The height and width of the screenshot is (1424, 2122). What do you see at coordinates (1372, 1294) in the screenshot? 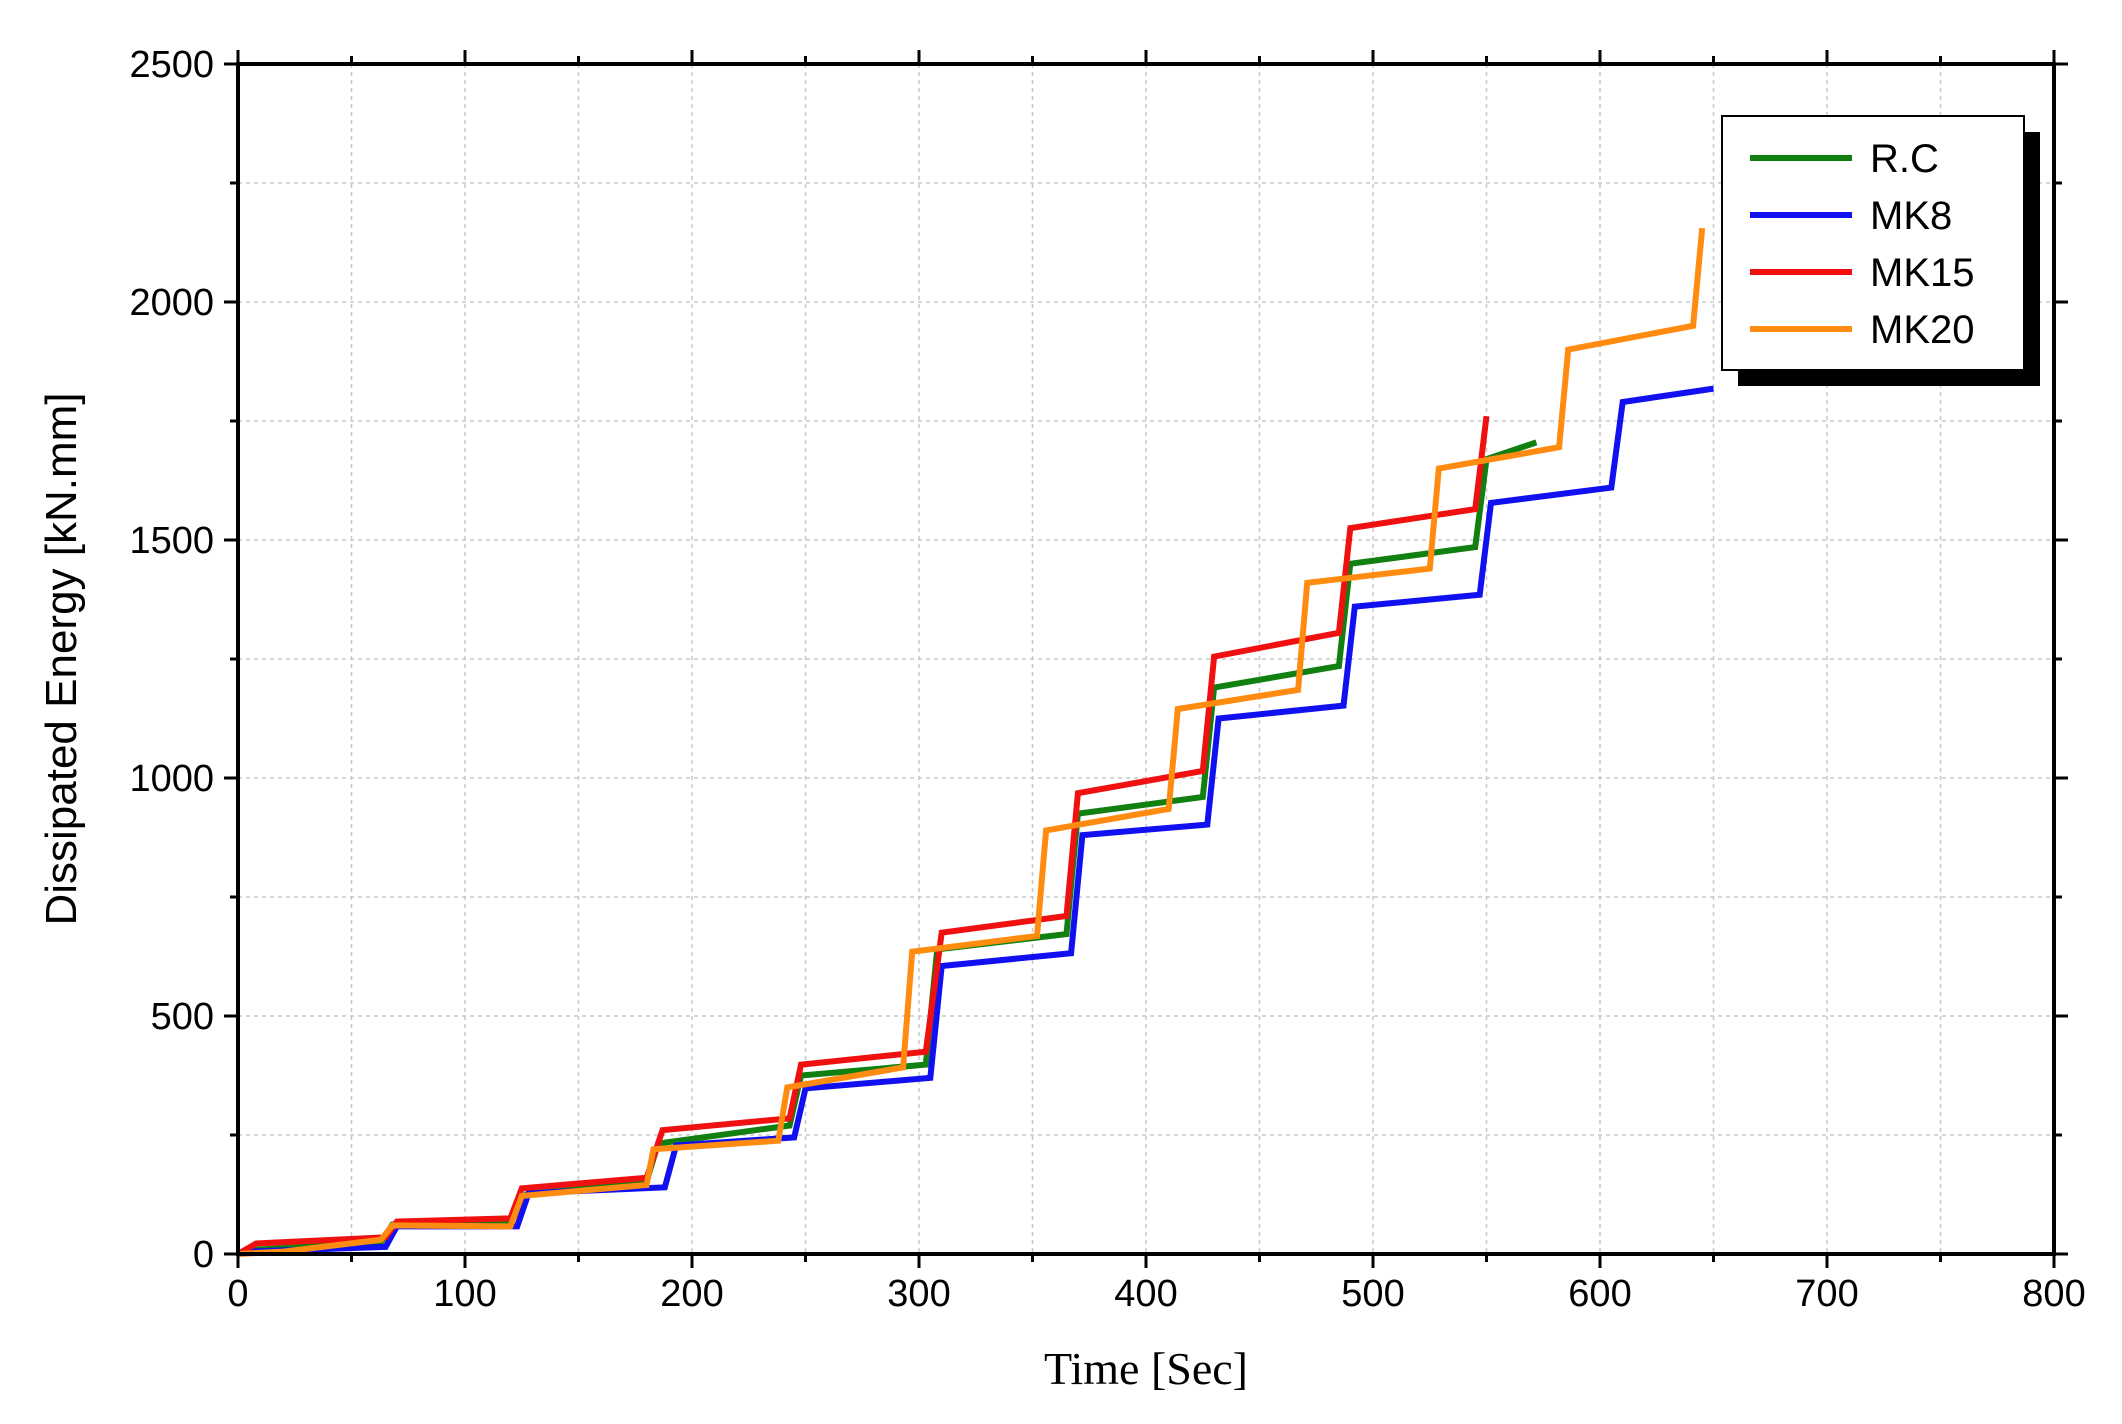
I see `x-tick-label: 500` at bounding box center [1372, 1294].